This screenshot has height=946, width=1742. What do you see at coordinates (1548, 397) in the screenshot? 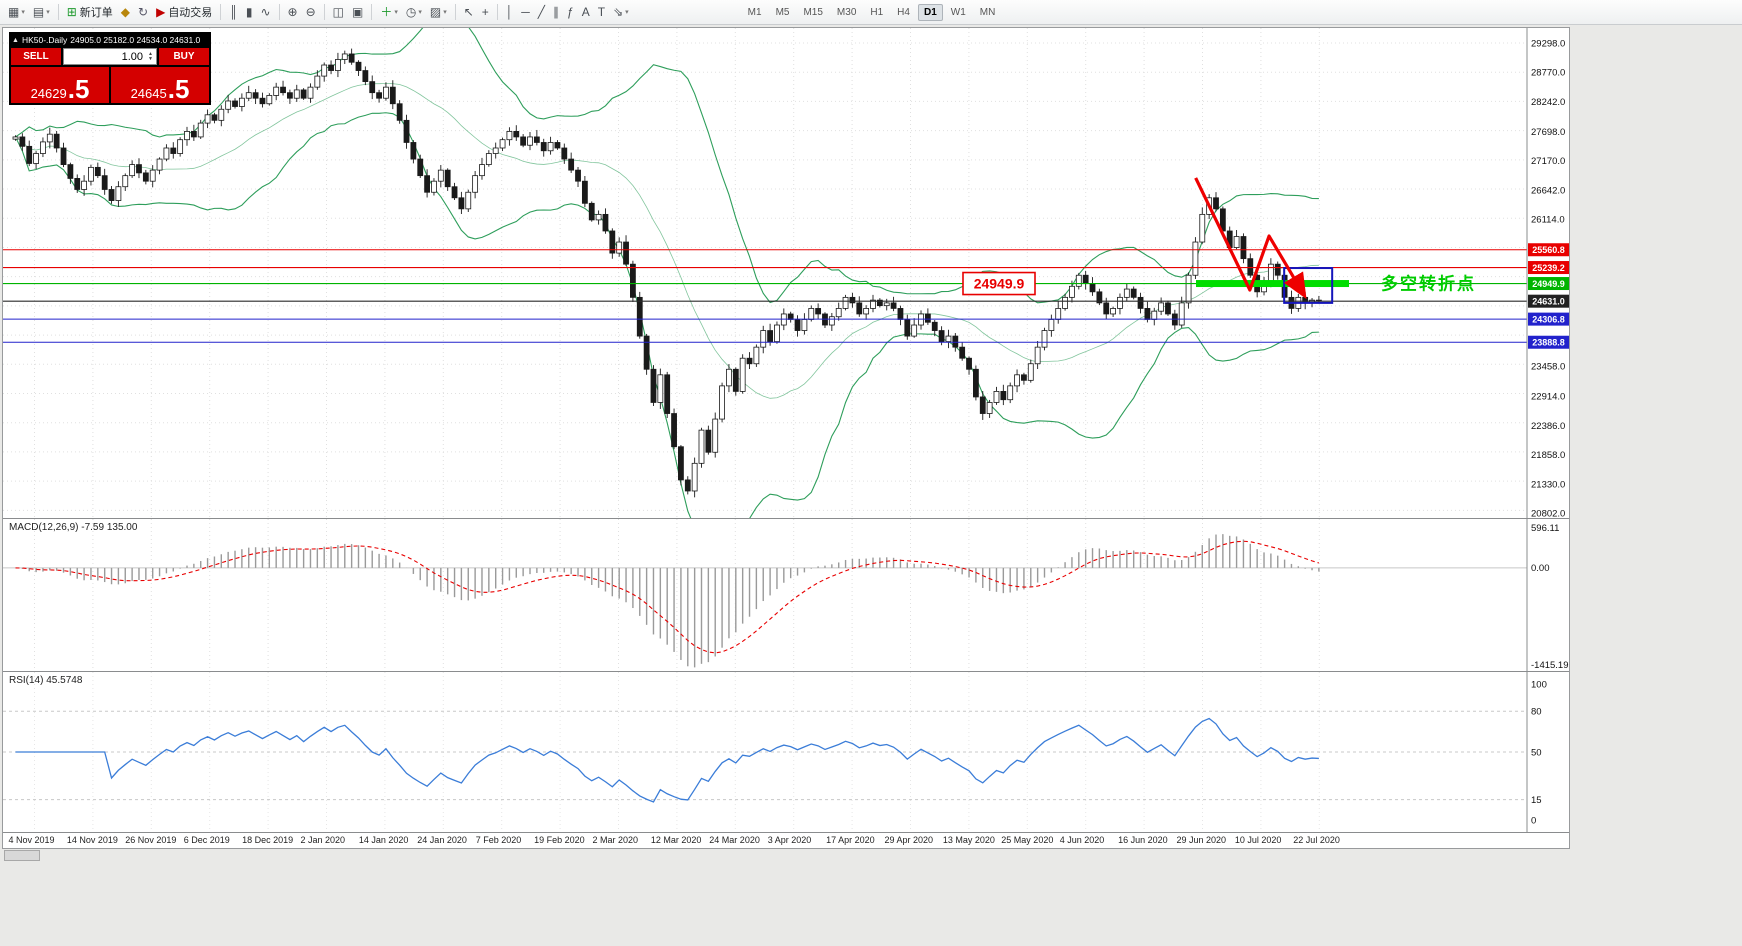
I see `price-tick-label: 22914.0` at bounding box center [1548, 397].